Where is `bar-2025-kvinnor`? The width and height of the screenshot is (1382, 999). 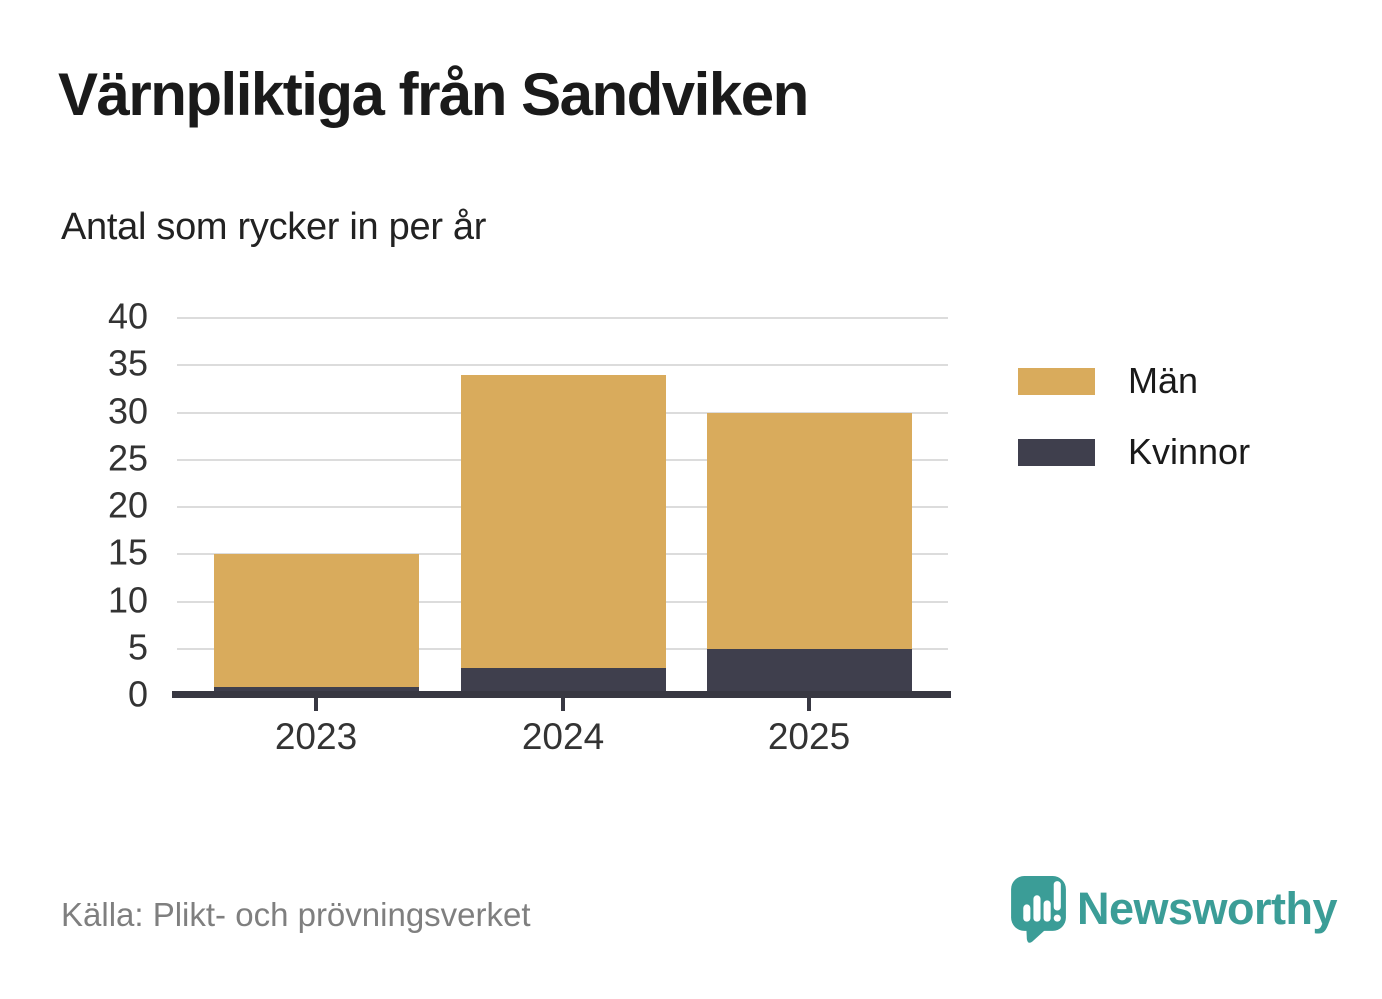
bar-2025-kvinnor is located at coordinates (809, 672).